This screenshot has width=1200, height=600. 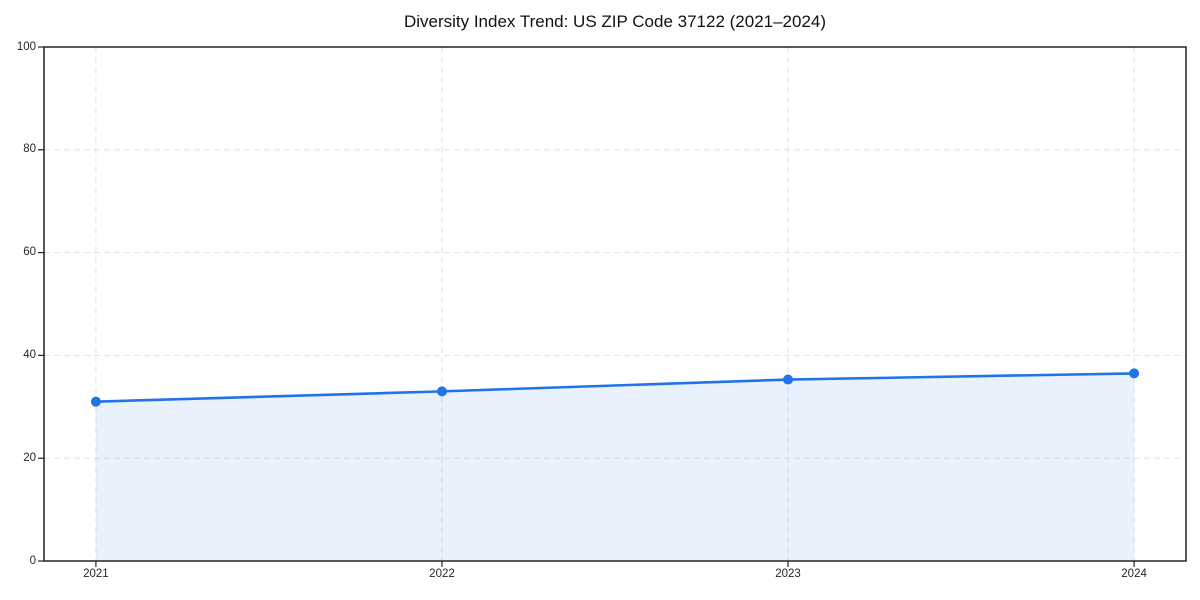 What do you see at coordinates (32, 560) in the screenshot?
I see `y-tick-label: 0` at bounding box center [32, 560].